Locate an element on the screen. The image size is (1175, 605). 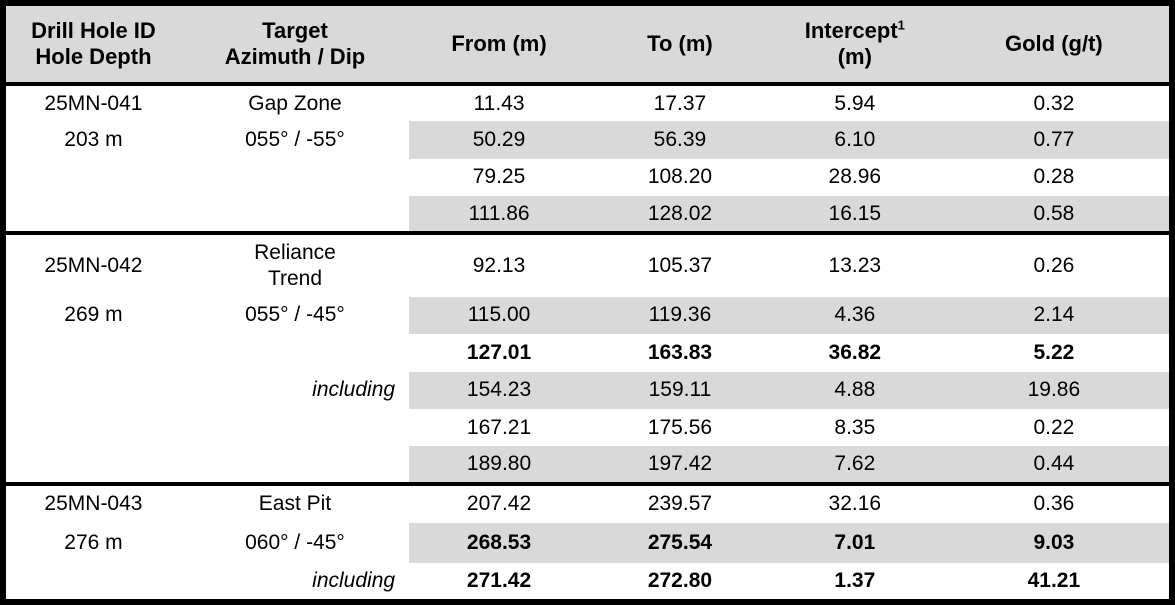
cell-intercept: 4.36 is located at coordinates (854, 315).